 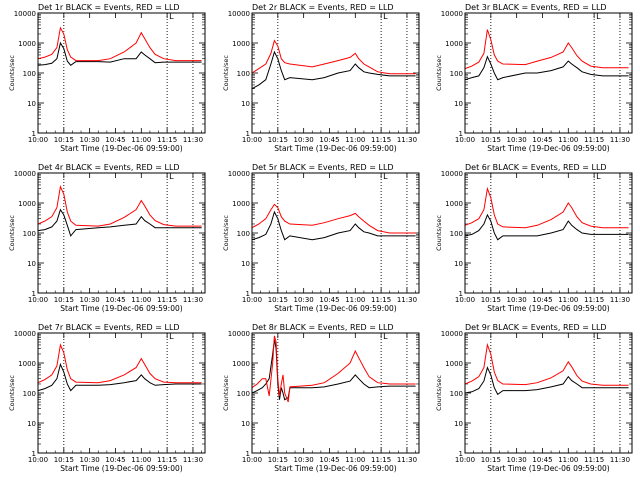 I want to click on chart-title: Det 8r BLACK = Events, RED = LLD, so click(x=323, y=327).